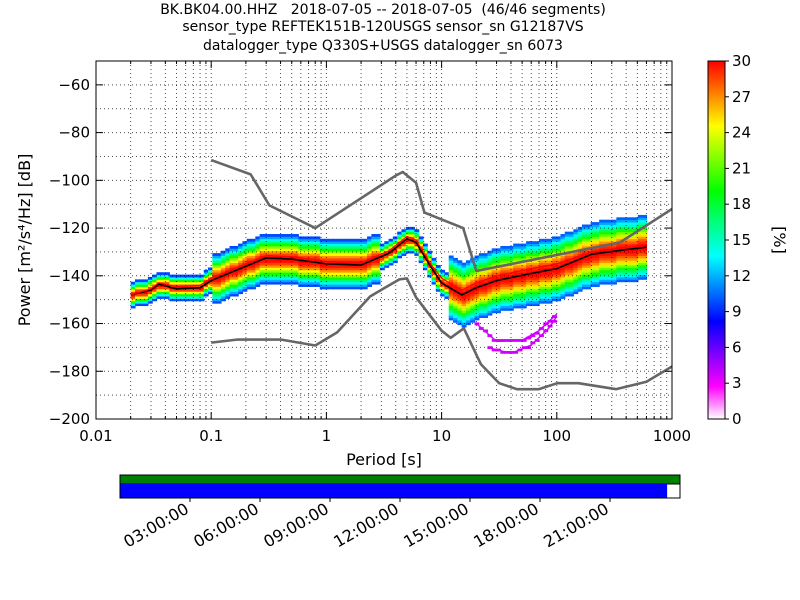 Image resolution: width=800 pixels, height=600 pixels. I want to click on y-tick-label: −100, so click(69, 180).